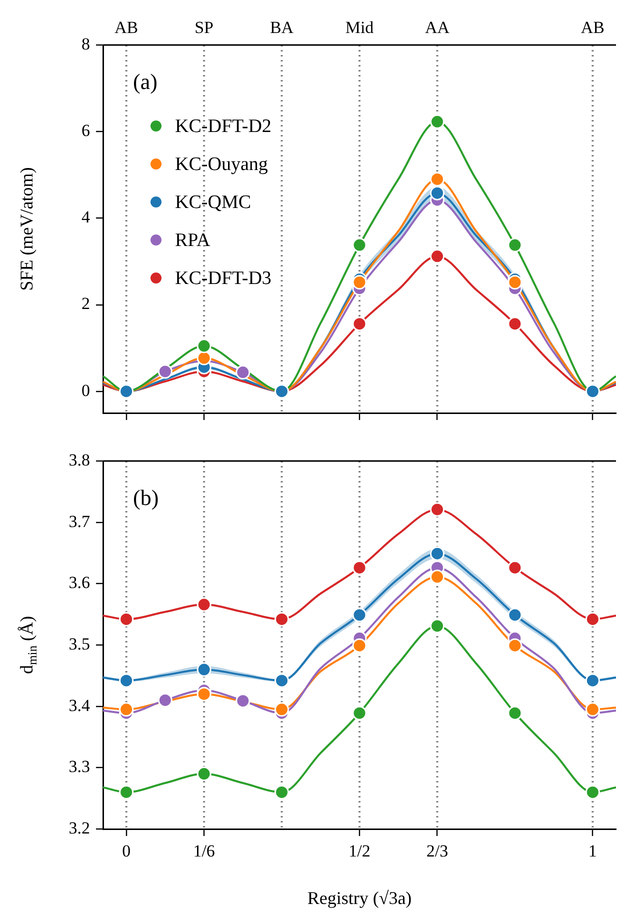  What do you see at coordinates (79, 582) in the screenshot?
I see `y-tick-label: 3.6` at bounding box center [79, 582].